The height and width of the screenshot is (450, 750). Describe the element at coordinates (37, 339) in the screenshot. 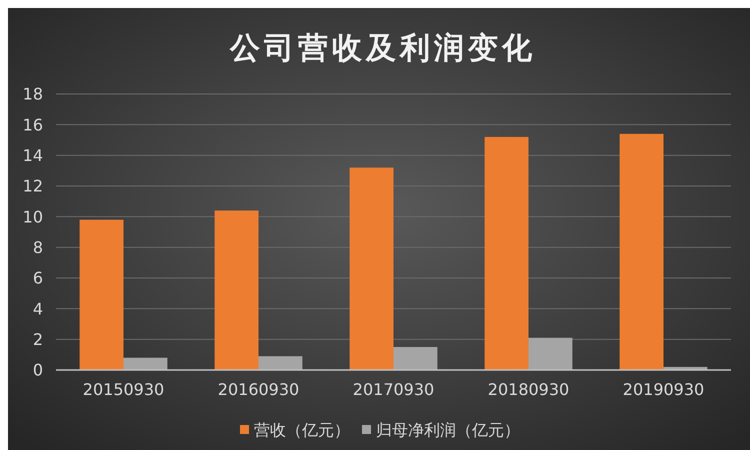

I see `y-tick-label: 2` at that location.